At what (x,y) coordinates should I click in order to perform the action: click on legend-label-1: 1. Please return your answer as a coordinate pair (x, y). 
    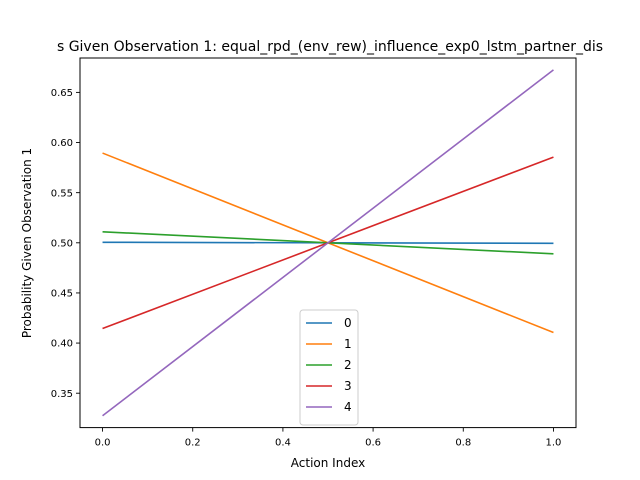
    Looking at the image, I should click on (348, 344).